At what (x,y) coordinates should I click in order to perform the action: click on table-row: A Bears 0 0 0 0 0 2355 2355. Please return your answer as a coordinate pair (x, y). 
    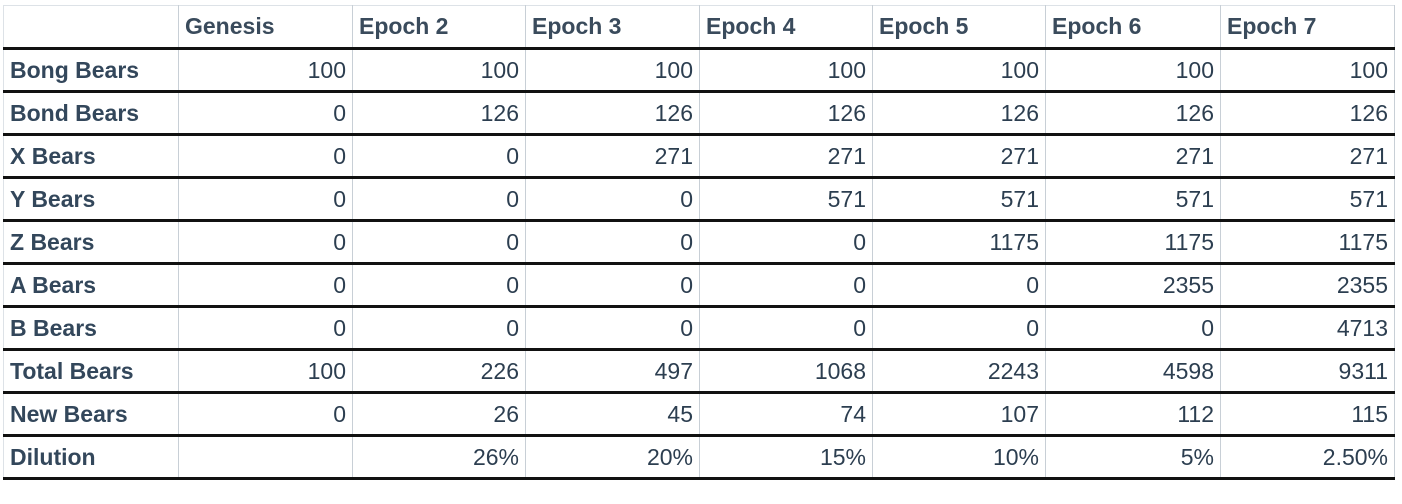
    Looking at the image, I should click on (699, 285).